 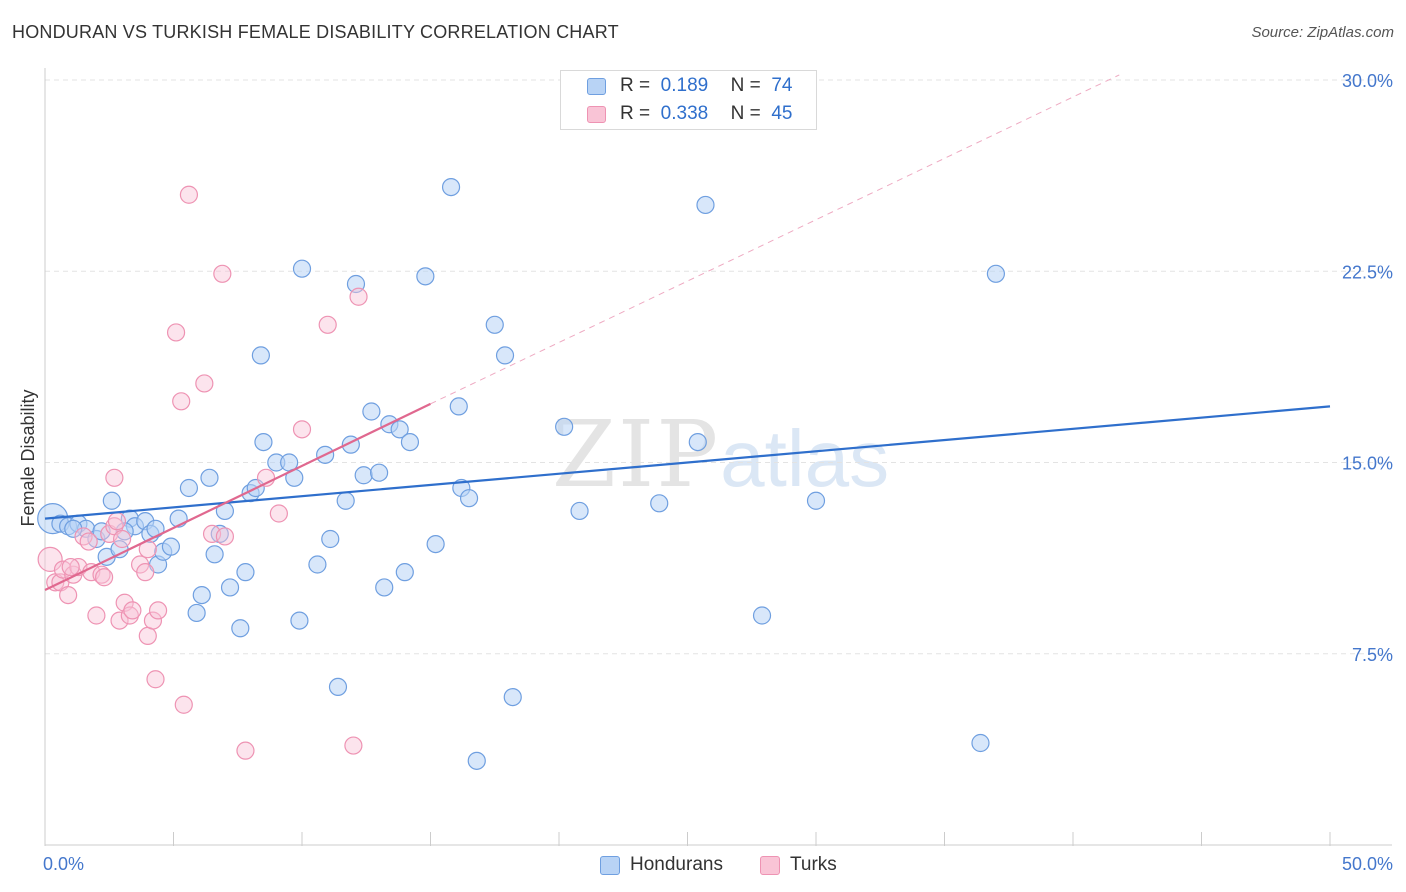 What do you see at coordinates (782, 85) in the screenshot?
I see `n-value: 74` at bounding box center [782, 85].